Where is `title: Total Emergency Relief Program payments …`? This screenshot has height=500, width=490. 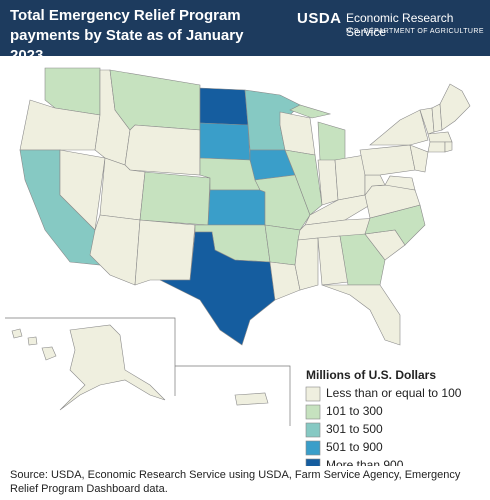 title: Total Emergency Relief Program payments … is located at coordinates (127, 35).